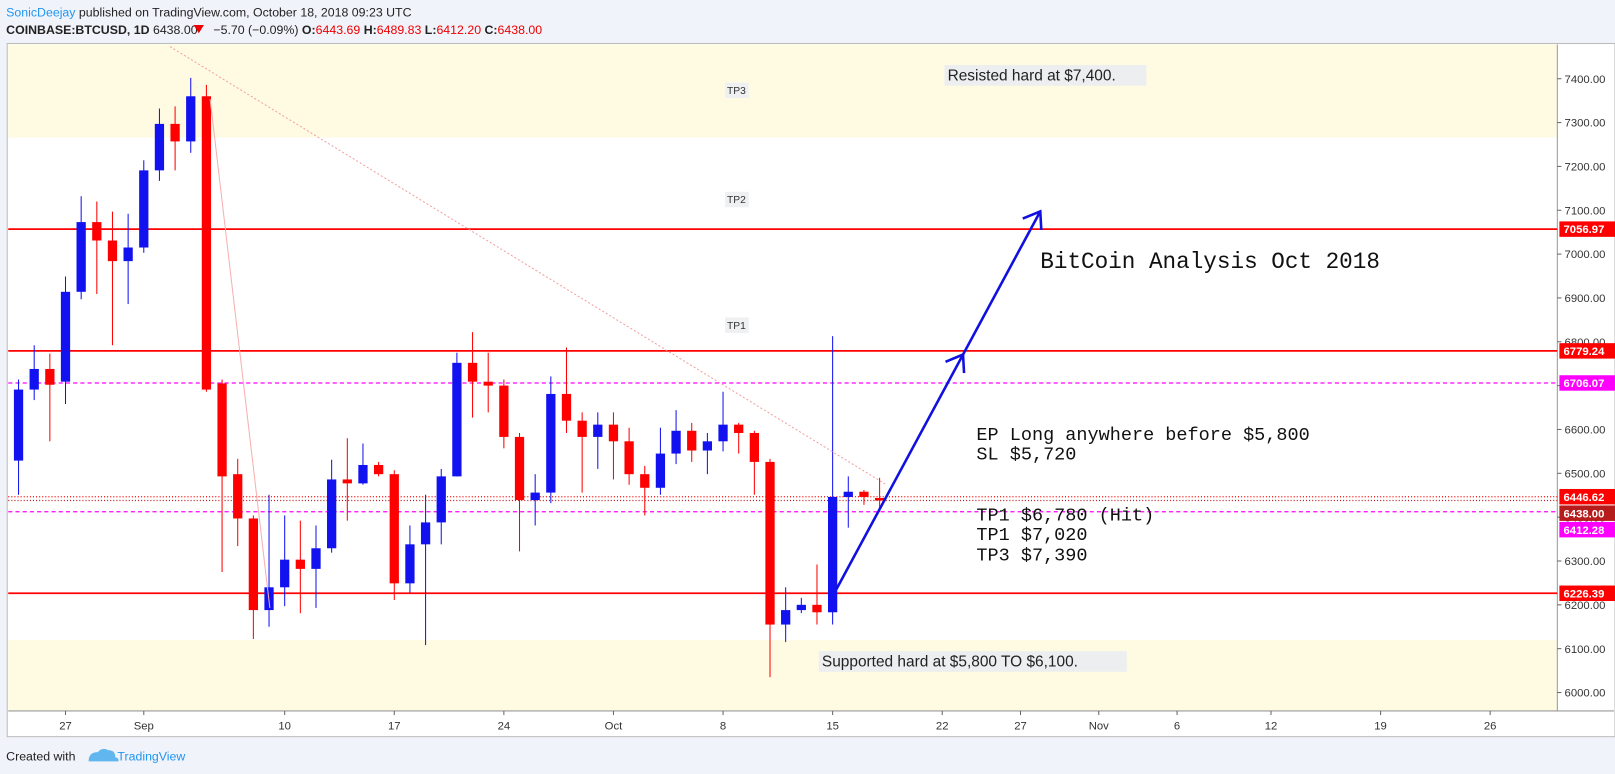  I want to click on x-tick-label: 15, so click(832, 726).